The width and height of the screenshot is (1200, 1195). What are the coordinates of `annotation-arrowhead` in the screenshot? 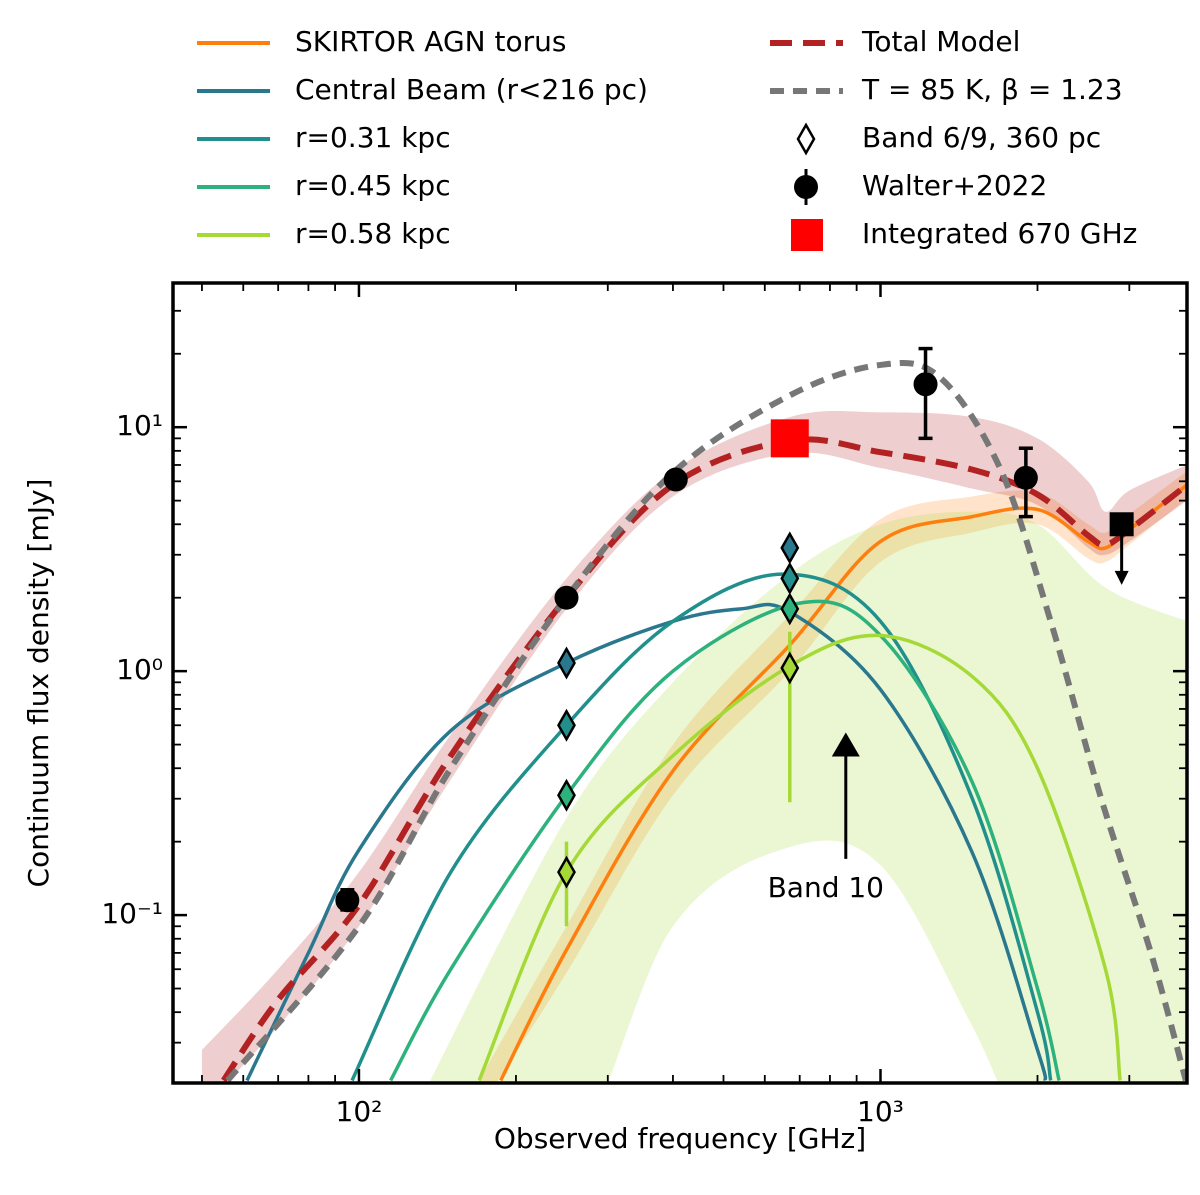 It's located at (845, 744).